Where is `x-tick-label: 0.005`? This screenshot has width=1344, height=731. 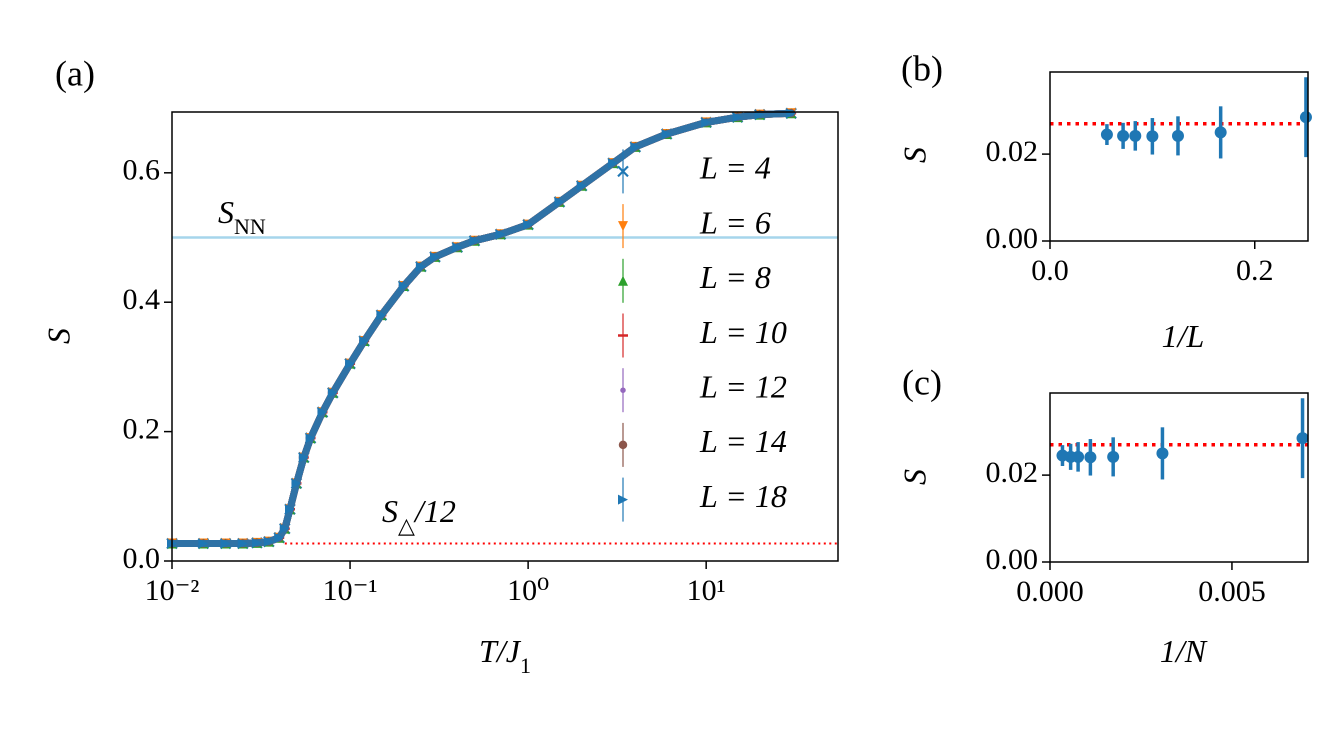 x-tick-label: 0.005 is located at coordinates (1232, 591).